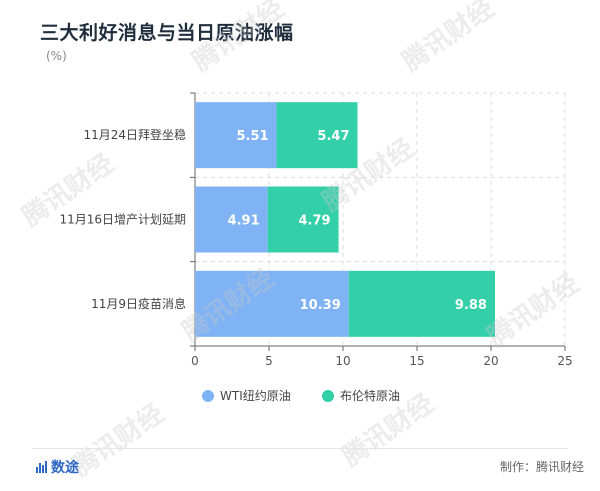 The height and width of the screenshot is (491, 600). Describe the element at coordinates (138, 303) in the screenshot. I see `y-category-label: 11月9日疫苗消息` at that location.